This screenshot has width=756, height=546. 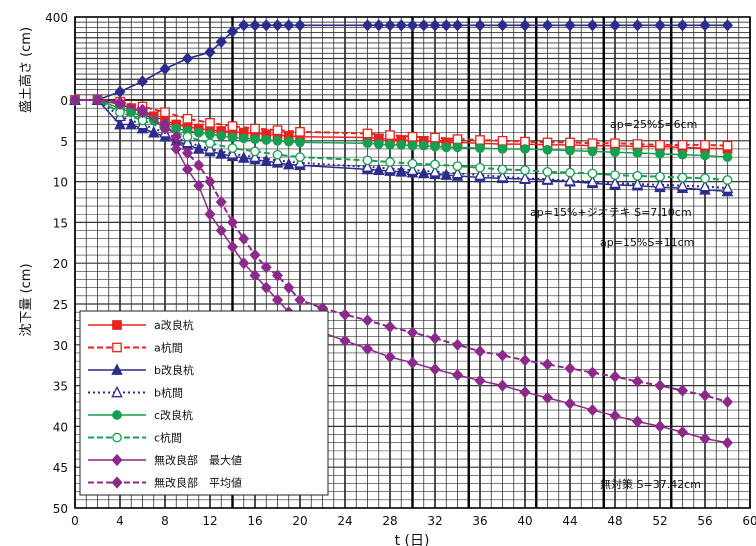 I want to click on upper-y-tick-label: 400, so click(x=56, y=18).